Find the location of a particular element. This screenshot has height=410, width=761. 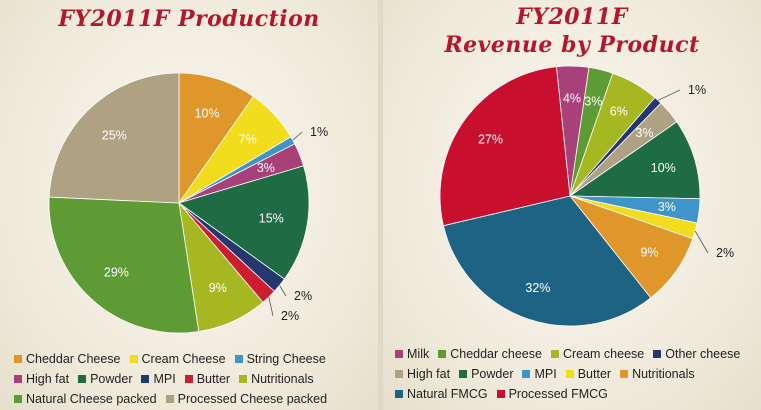

data-label-string-cheese: 1% is located at coordinates (319, 132).